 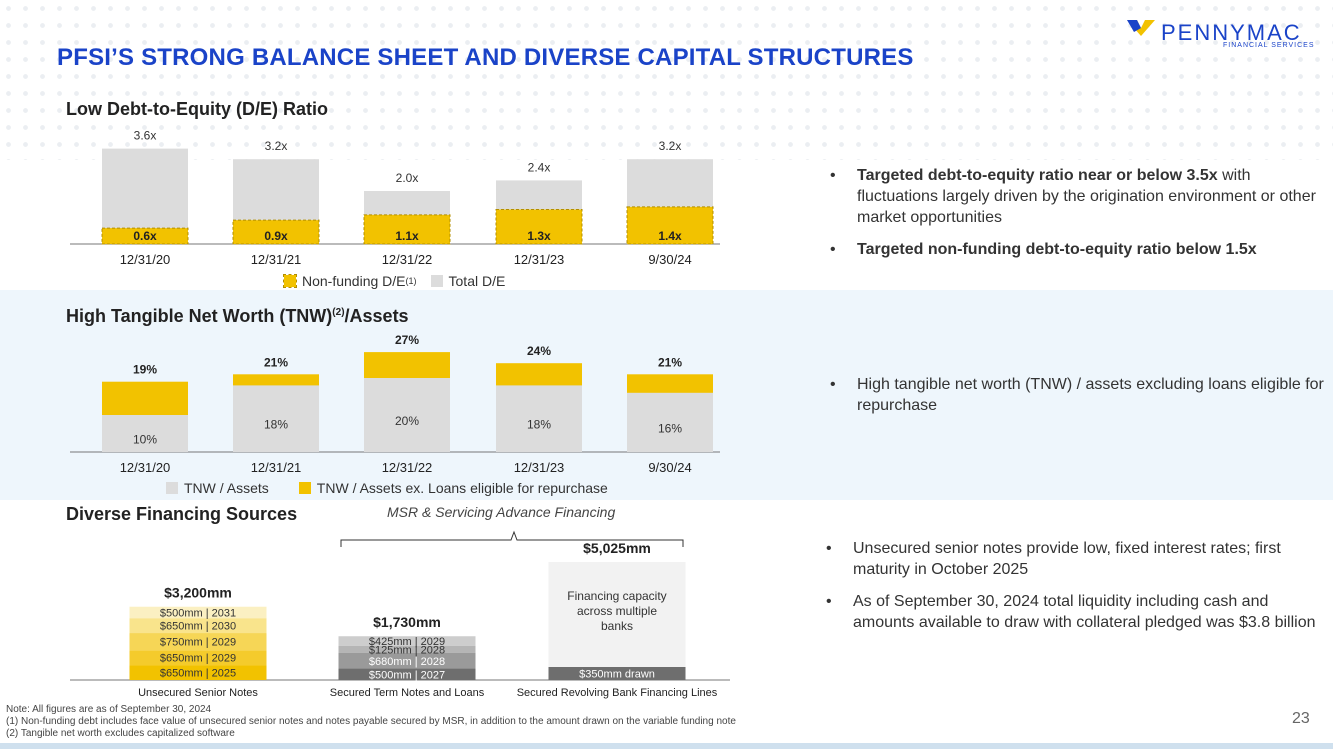 What do you see at coordinates (512, 538) in the screenshot?
I see `msr-bracket` at bounding box center [512, 538].